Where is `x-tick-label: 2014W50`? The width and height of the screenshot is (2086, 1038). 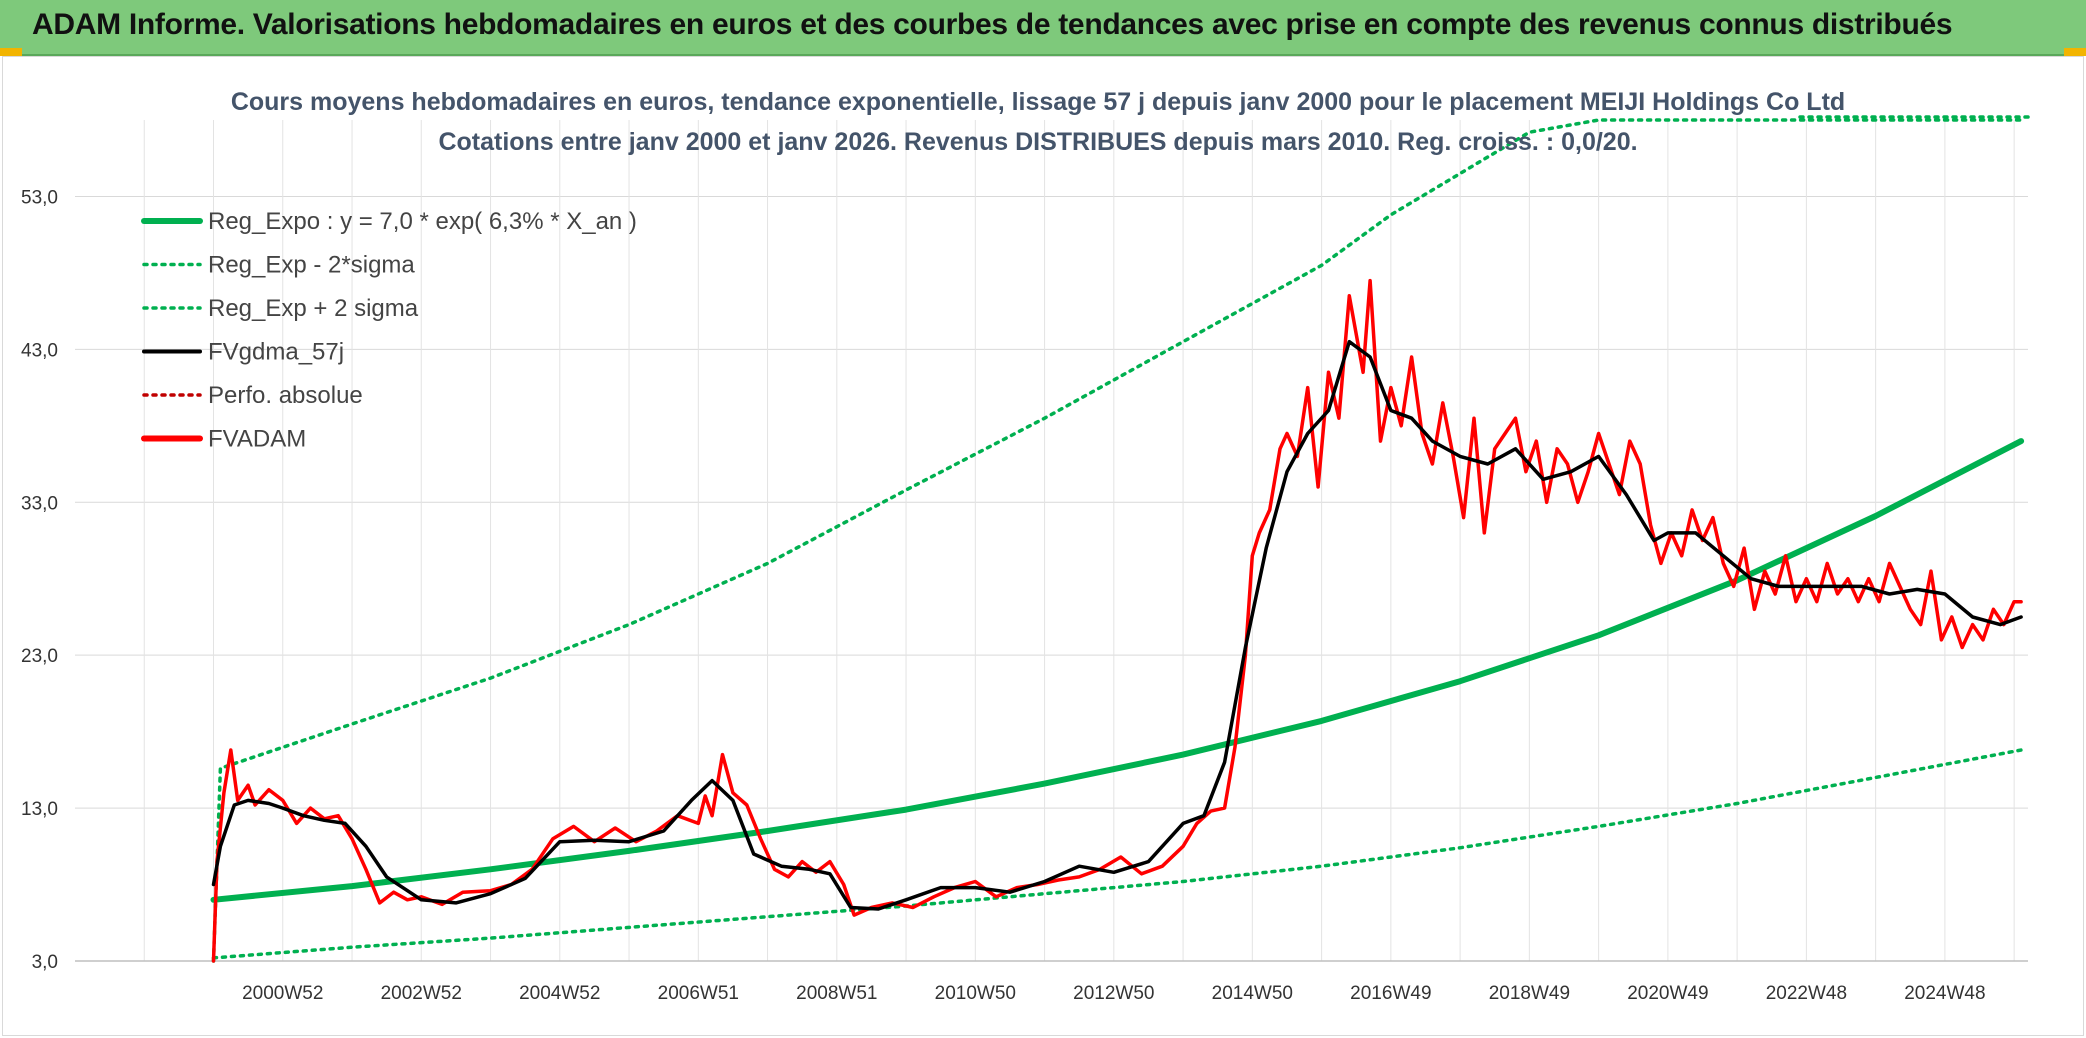 x-tick-label: 2014W50 is located at coordinates (1252, 993).